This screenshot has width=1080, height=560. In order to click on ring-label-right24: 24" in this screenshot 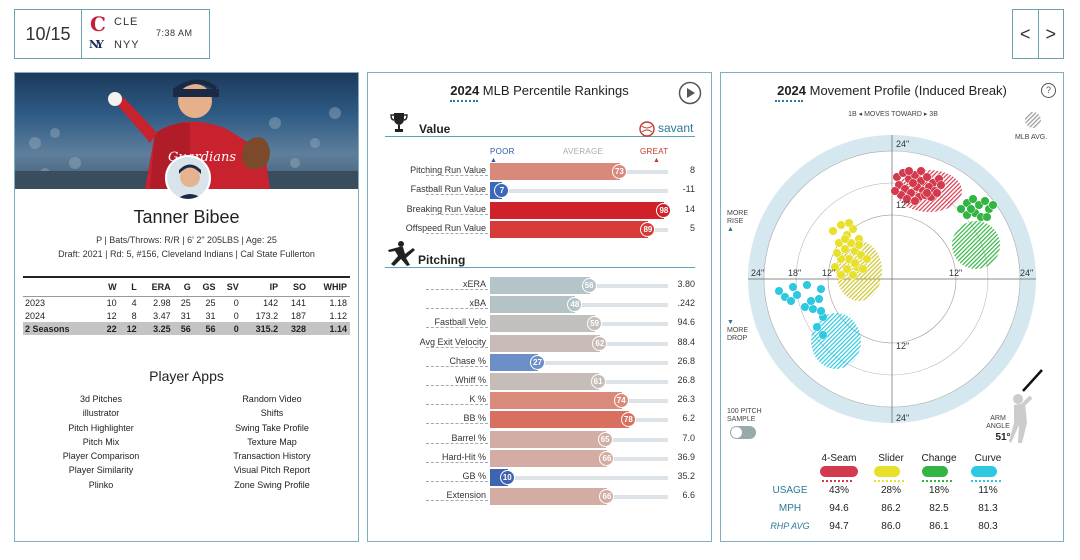, I will do `click(1026, 273)`.